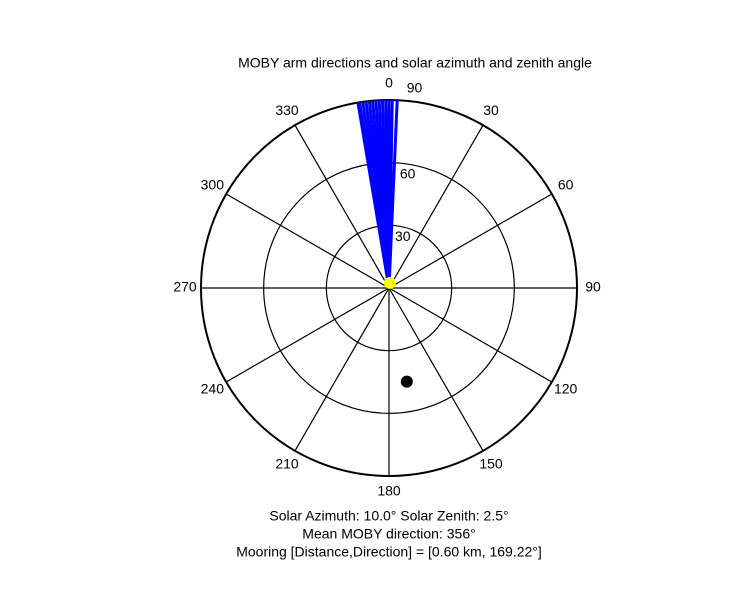 Image resolution: width=750 pixels, height=600 pixels. What do you see at coordinates (415, 87) in the screenshot?
I see `r-tick-label: 90` at bounding box center [415, 87].